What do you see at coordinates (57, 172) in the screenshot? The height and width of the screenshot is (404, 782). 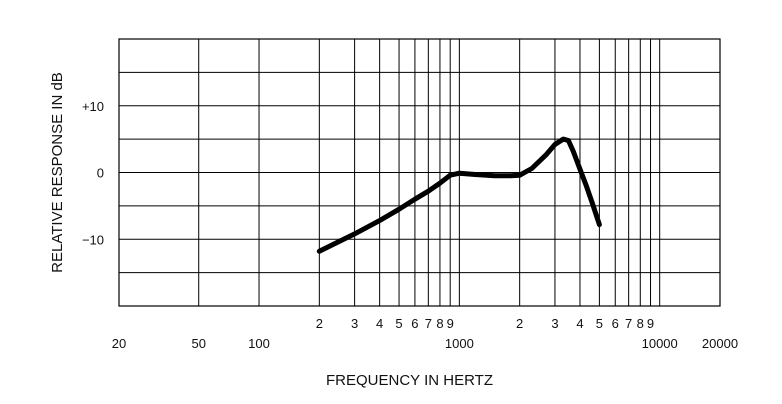 I see `y-axis-title: RELATIVE RESPONSE IN dB` at bounding box center [57, 172].